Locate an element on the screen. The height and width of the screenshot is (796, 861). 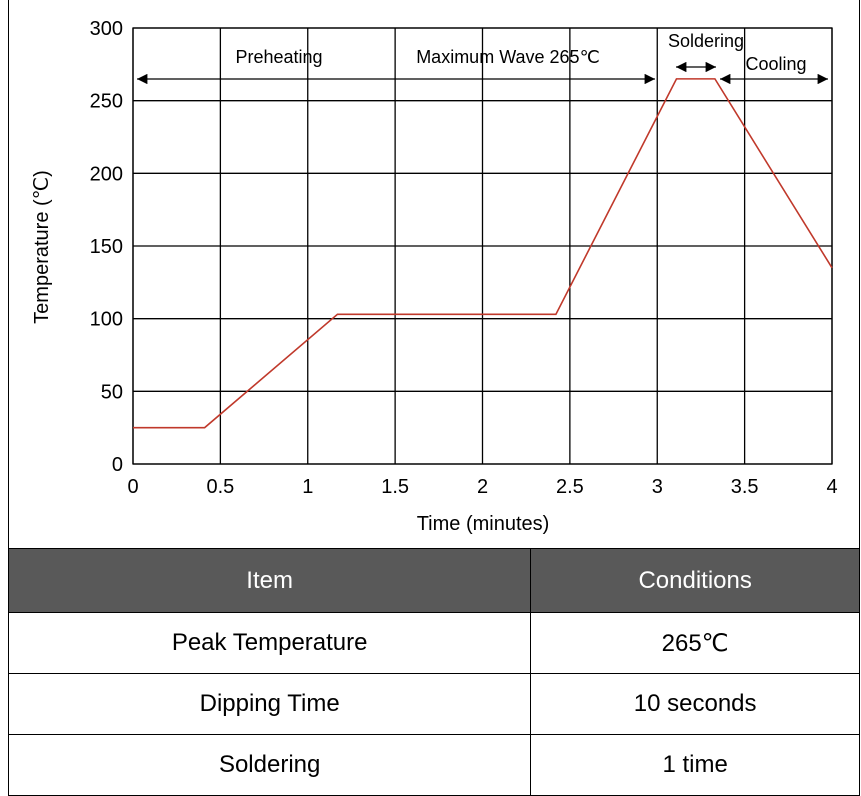
x-tick-label: 1.5 is located at coordinates (395, 487).